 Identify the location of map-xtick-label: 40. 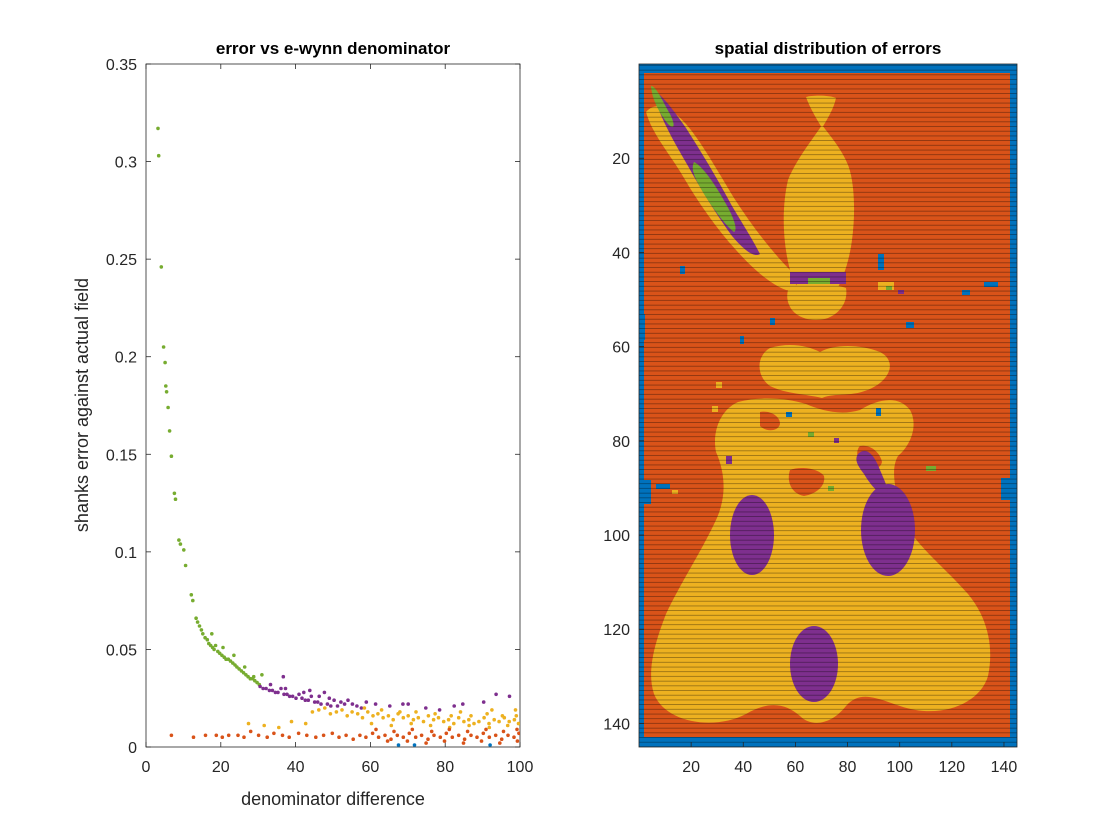
(743, 767).